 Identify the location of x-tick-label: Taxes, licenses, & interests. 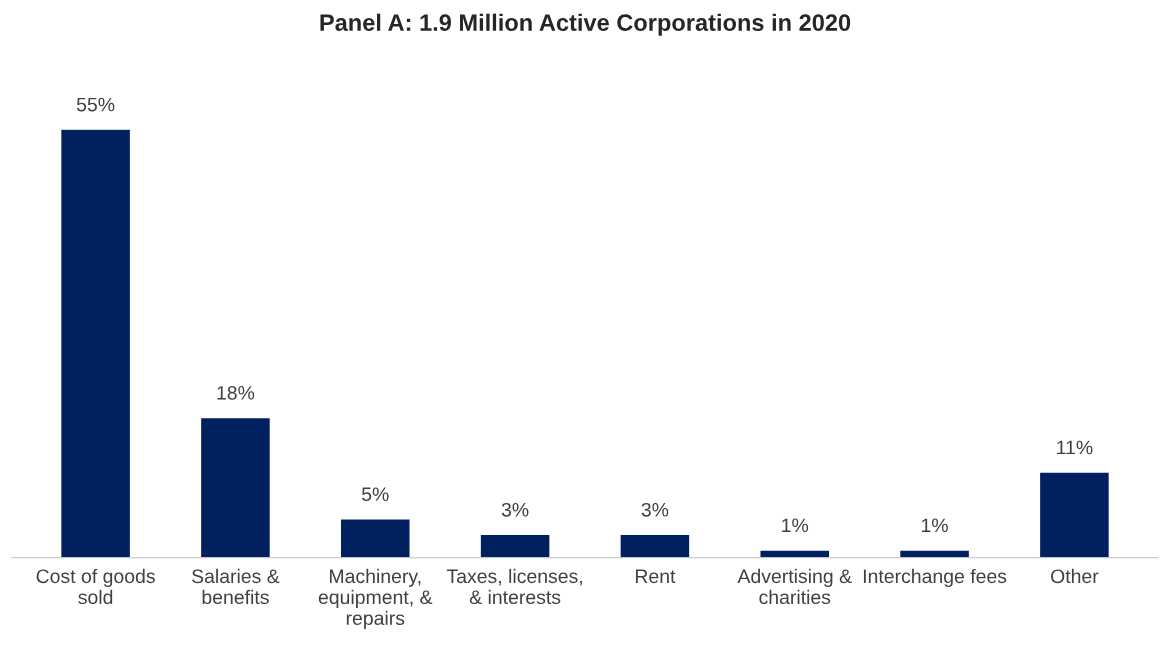
(514, 586).